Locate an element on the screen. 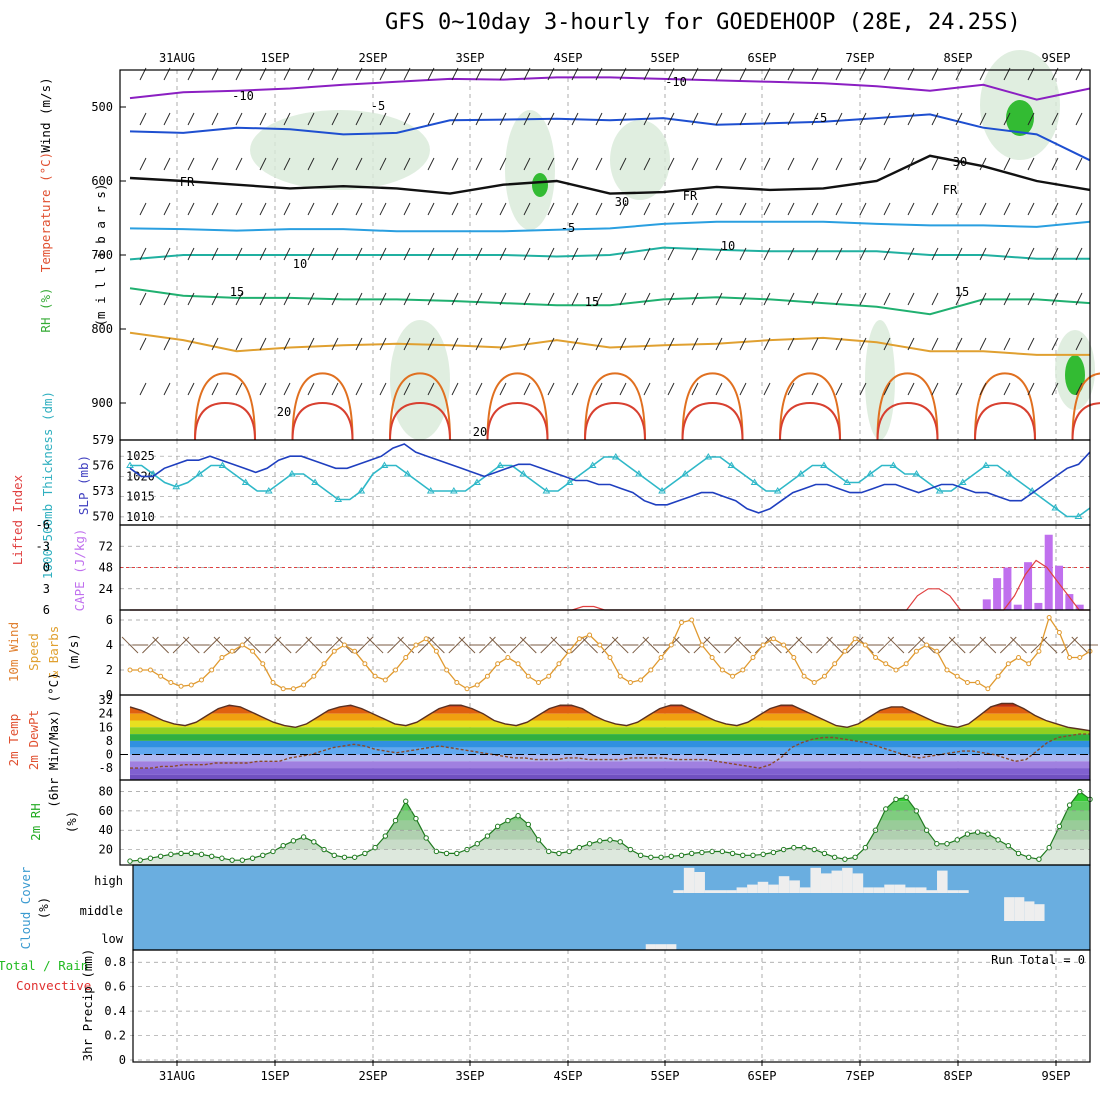  dewpt-line is located at coordinates (610, 751).